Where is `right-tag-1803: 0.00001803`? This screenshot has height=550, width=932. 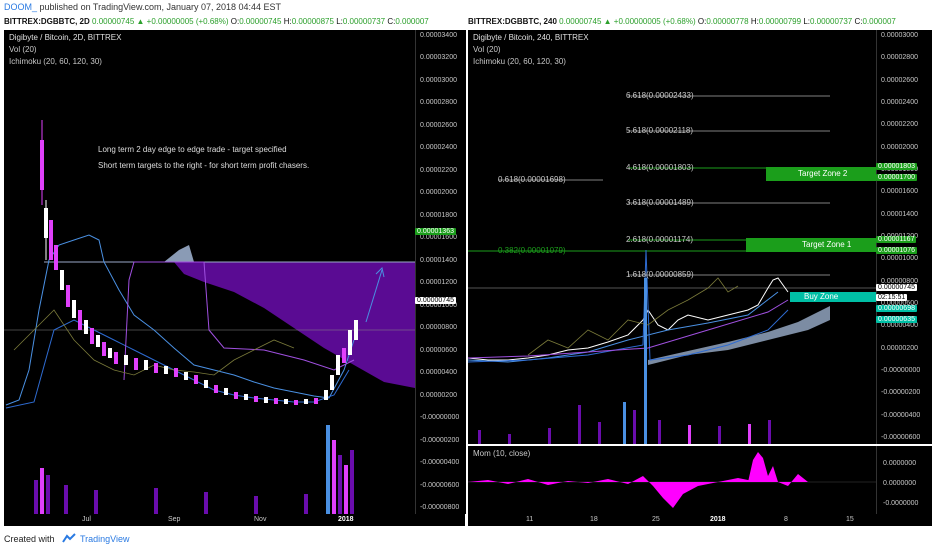
right-tag-1803: 0.00001803 is located at coordinates (896, 166).